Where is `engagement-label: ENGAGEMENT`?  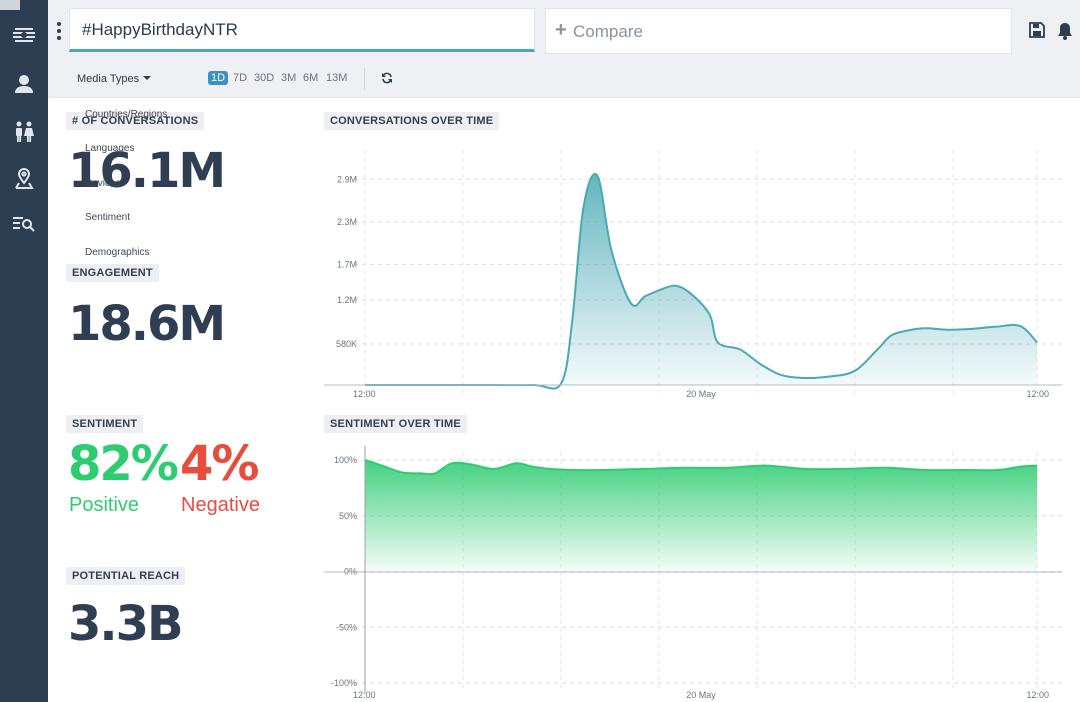 engagement-label: ENGAGEMENT is located at coordinates (112, 273).